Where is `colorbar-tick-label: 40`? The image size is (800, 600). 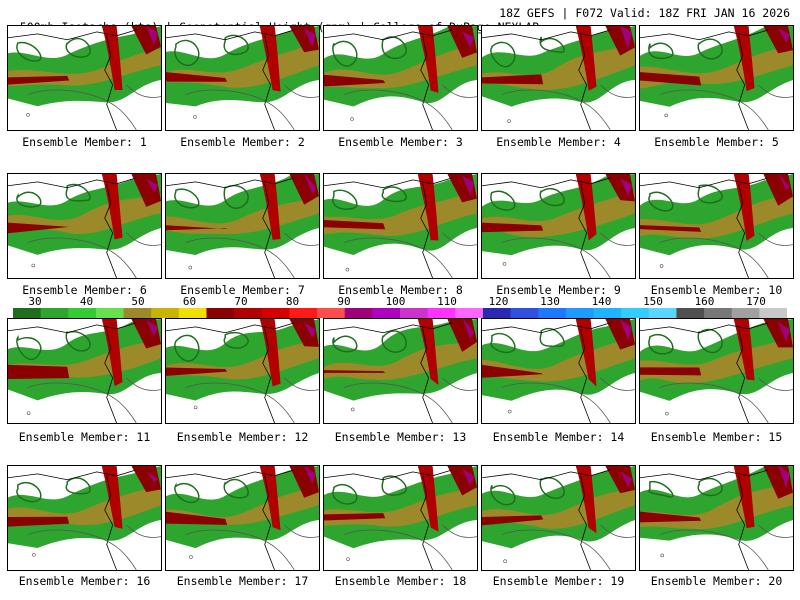
colorbar-tick-label: 40 is located at coordinates (86, 301).